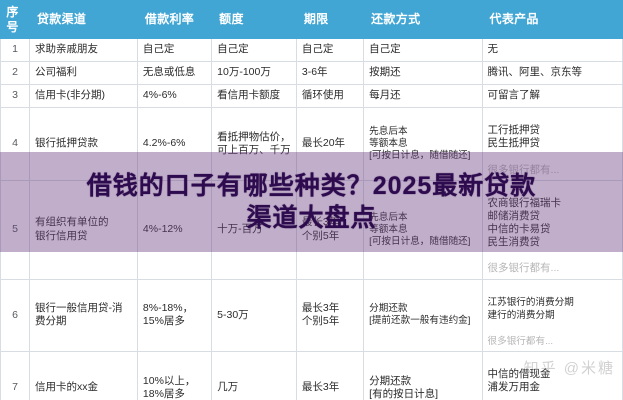 This screenshot has height=400, width=623. Describe the element at coordinates (83, 315) in the screenshot. I see `cell-channel: 银行一般信用贷-消 费分期` at that location.